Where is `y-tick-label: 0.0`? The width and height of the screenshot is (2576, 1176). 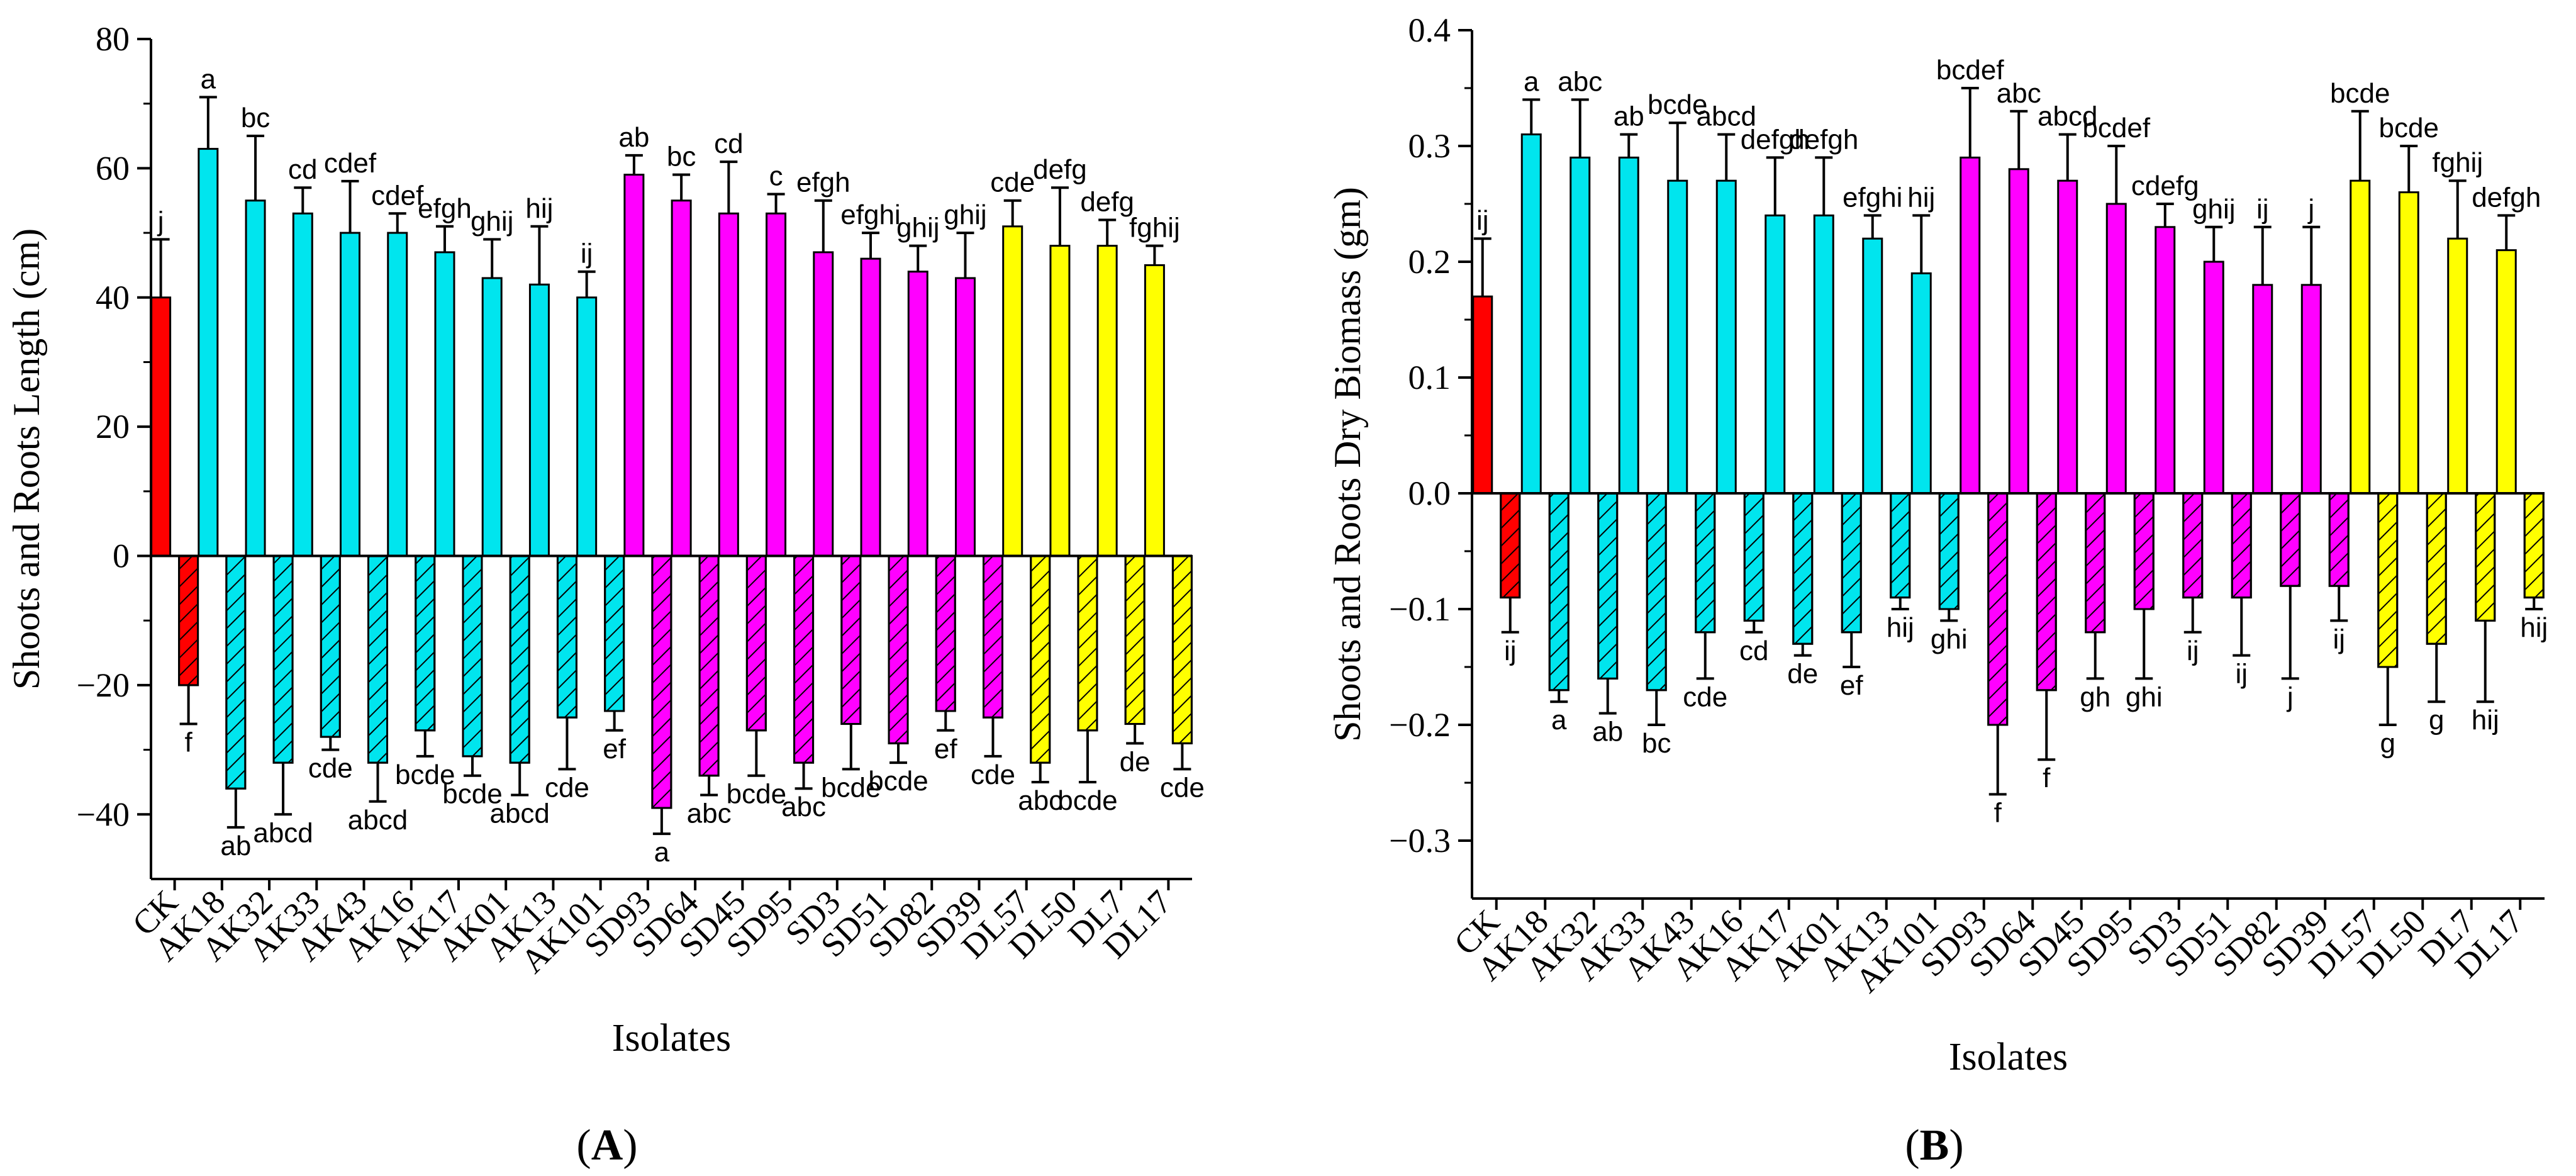
y-tick-label: 0.0 is located at coordinates (1429, 493).